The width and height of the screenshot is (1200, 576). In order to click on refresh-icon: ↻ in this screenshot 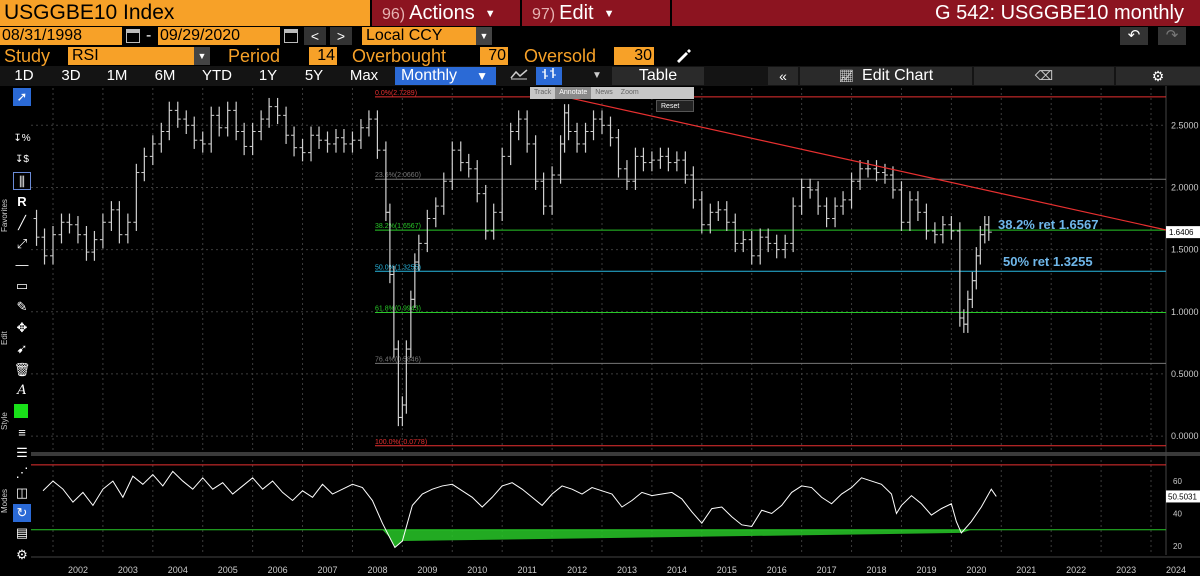, I will do `click(22, 513)`.